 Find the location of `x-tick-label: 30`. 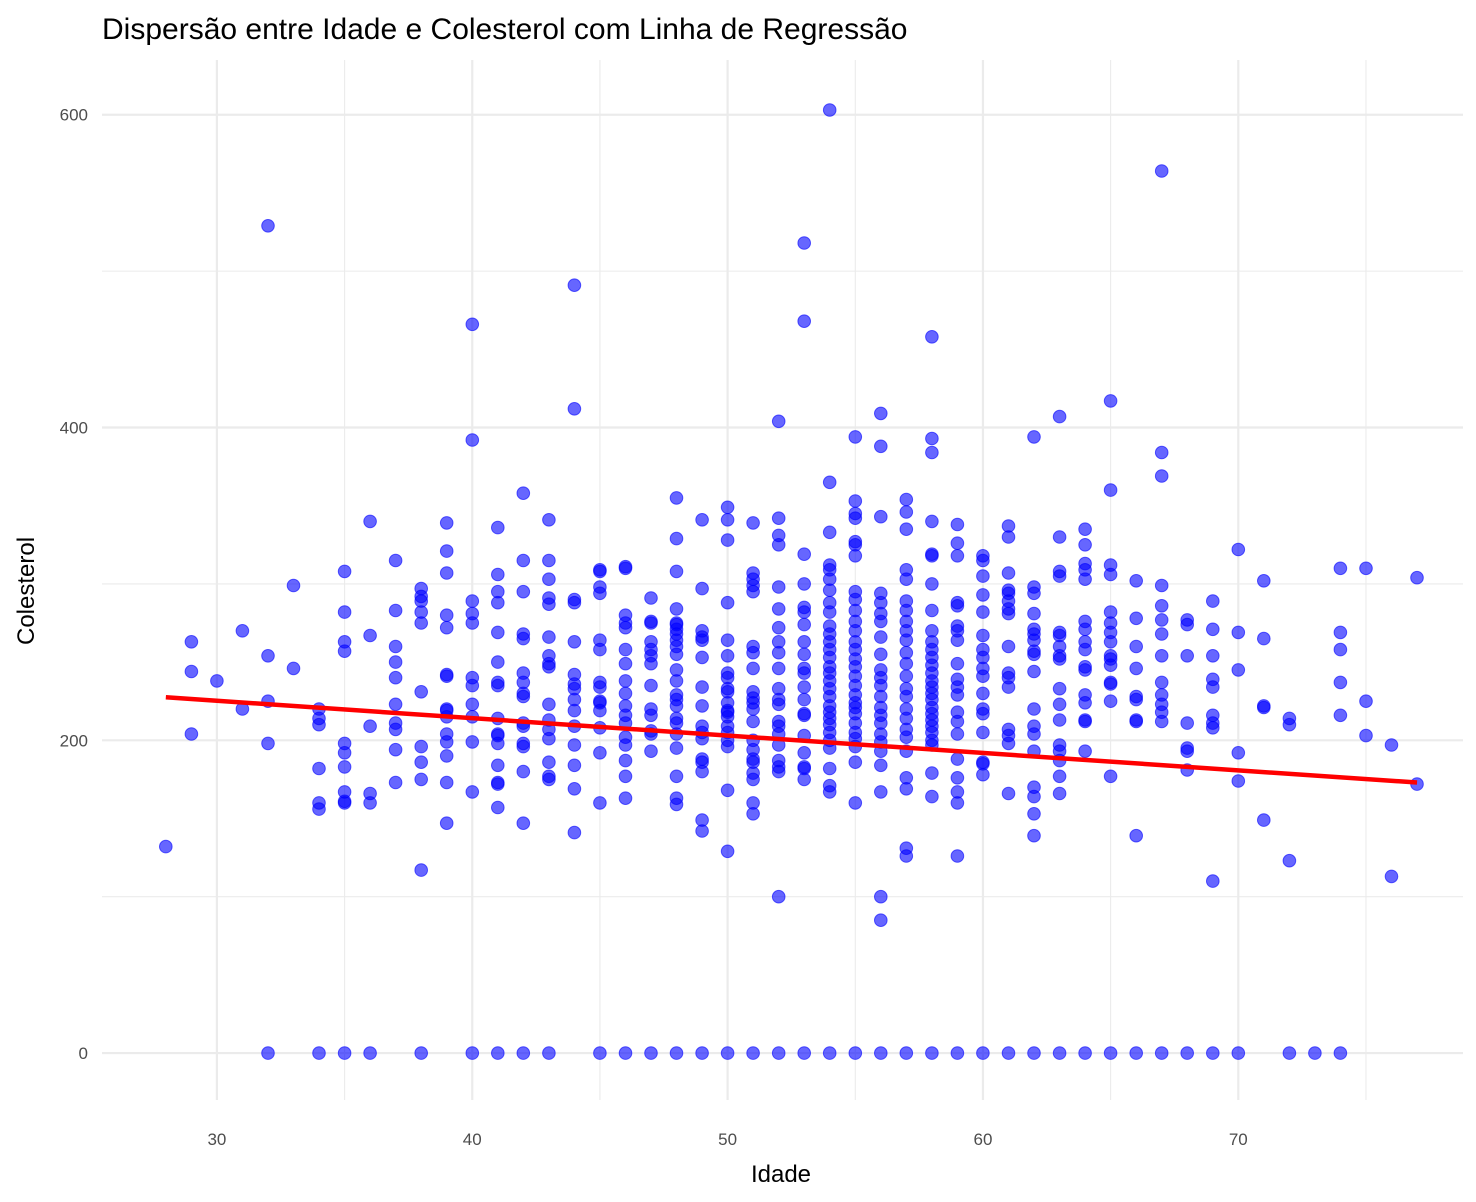

x-tick-label: 30 is located at coordinates (216, 1139).